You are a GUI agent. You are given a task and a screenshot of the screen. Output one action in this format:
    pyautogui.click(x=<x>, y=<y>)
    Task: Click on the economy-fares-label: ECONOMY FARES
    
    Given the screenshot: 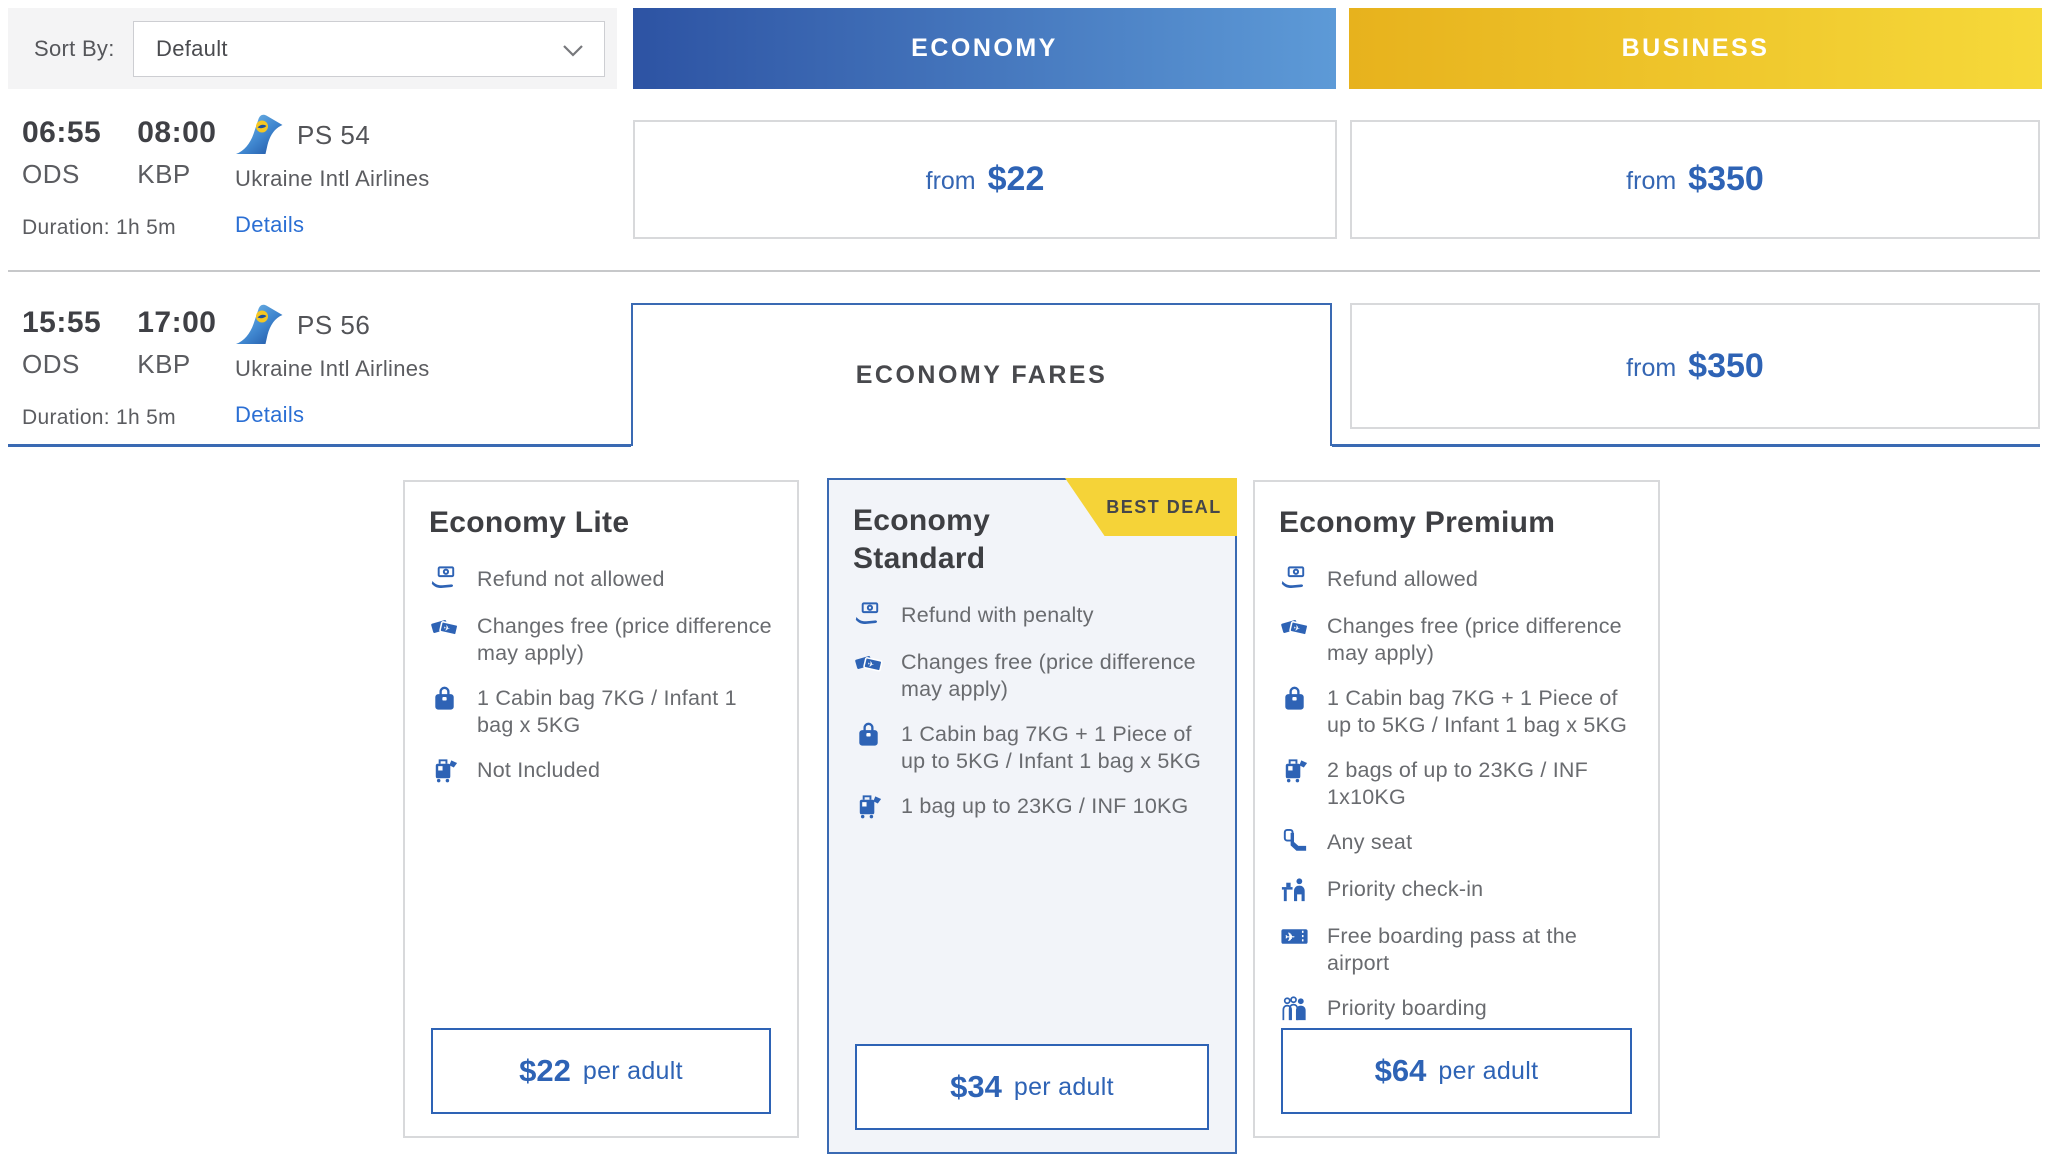 What is the action you would take?
    pyautogui.click(x=981, y=375)
    